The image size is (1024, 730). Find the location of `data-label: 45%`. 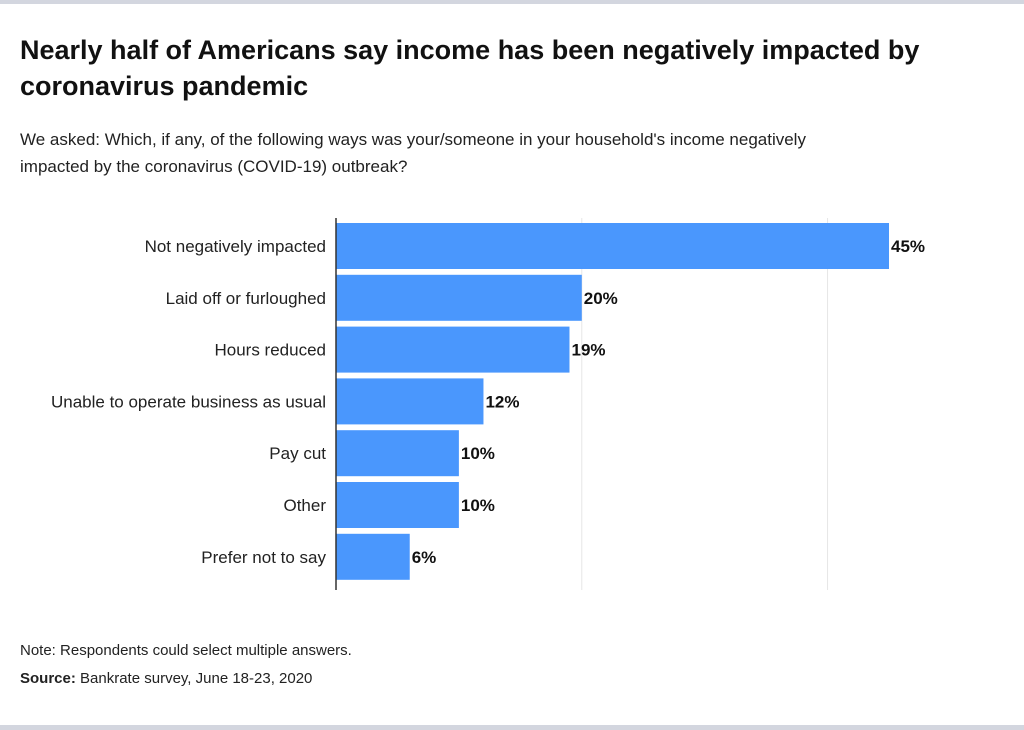

data-label: 45% is located at coordinates (908, 246).